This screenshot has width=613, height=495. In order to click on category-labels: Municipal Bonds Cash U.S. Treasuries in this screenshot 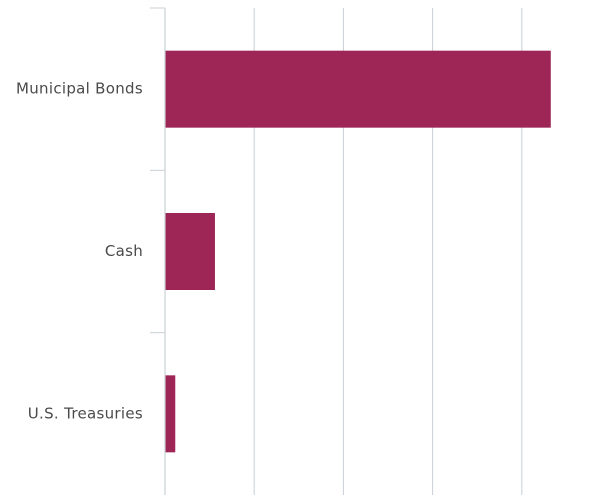, I will do `click(79, 251)`.